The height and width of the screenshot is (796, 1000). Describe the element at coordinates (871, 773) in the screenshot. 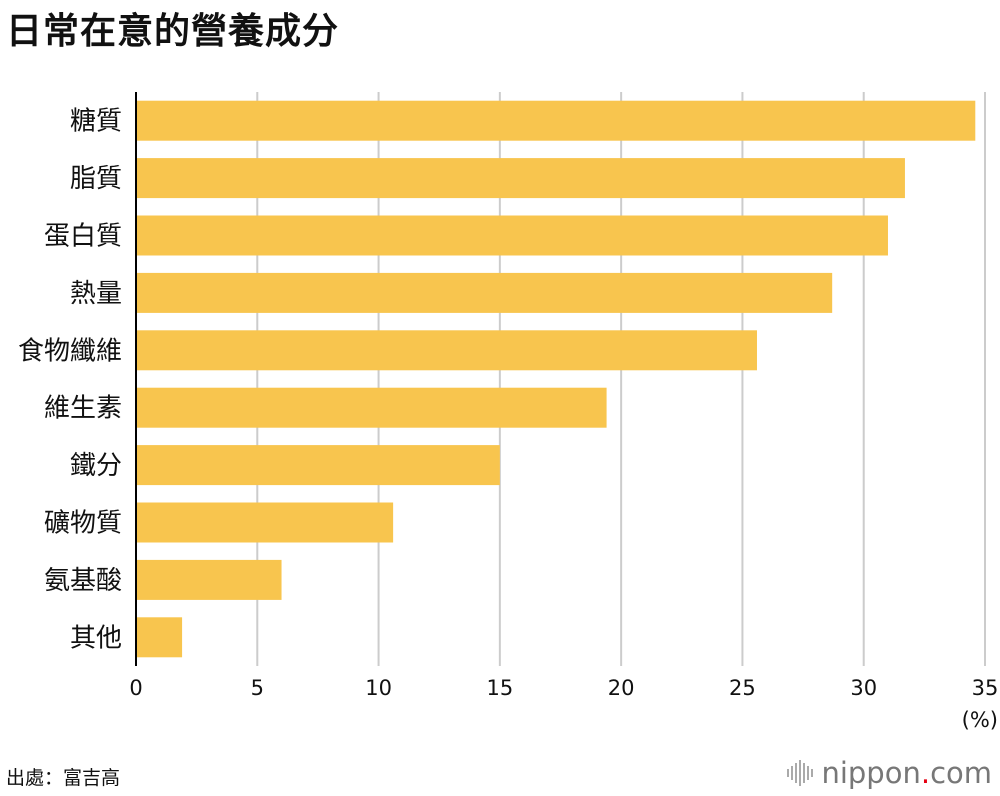

I see `brand-name: nippon` at that location.